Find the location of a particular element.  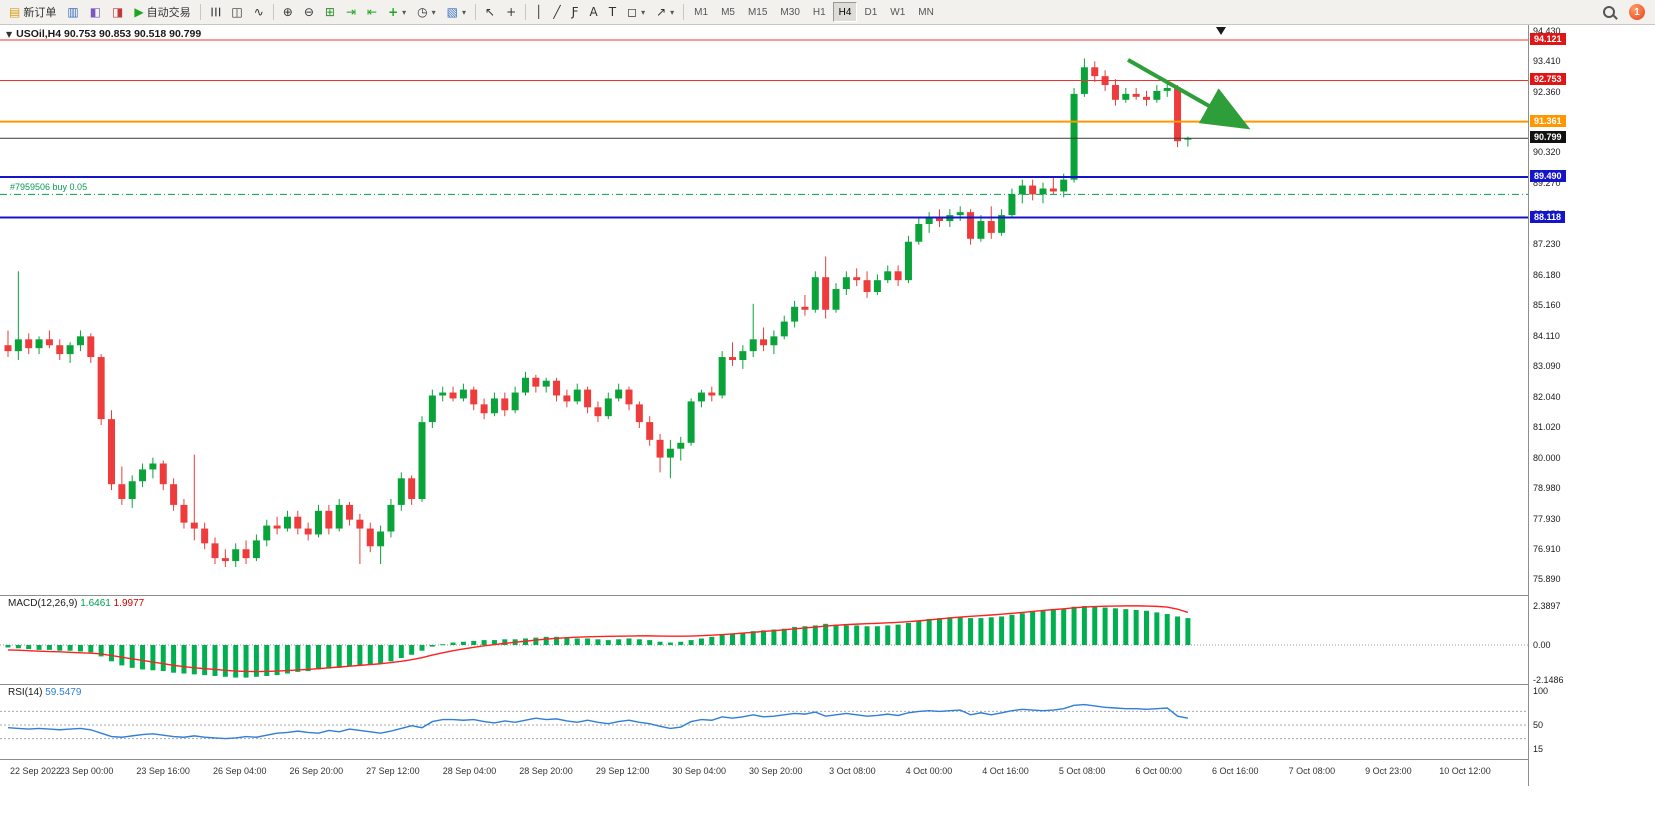

price-tick: 84.110 is located at coordinates (1546, 336).